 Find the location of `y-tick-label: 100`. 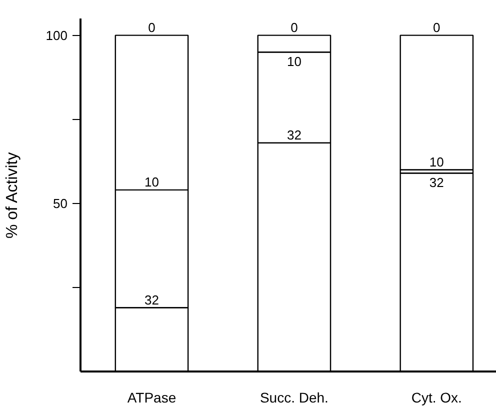

y-tick-label: 100 is located at coordinates (57, 35).